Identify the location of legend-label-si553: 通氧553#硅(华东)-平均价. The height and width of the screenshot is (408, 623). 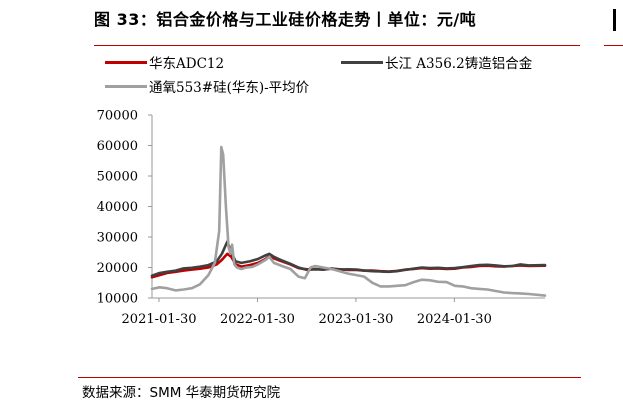
(229, 88).